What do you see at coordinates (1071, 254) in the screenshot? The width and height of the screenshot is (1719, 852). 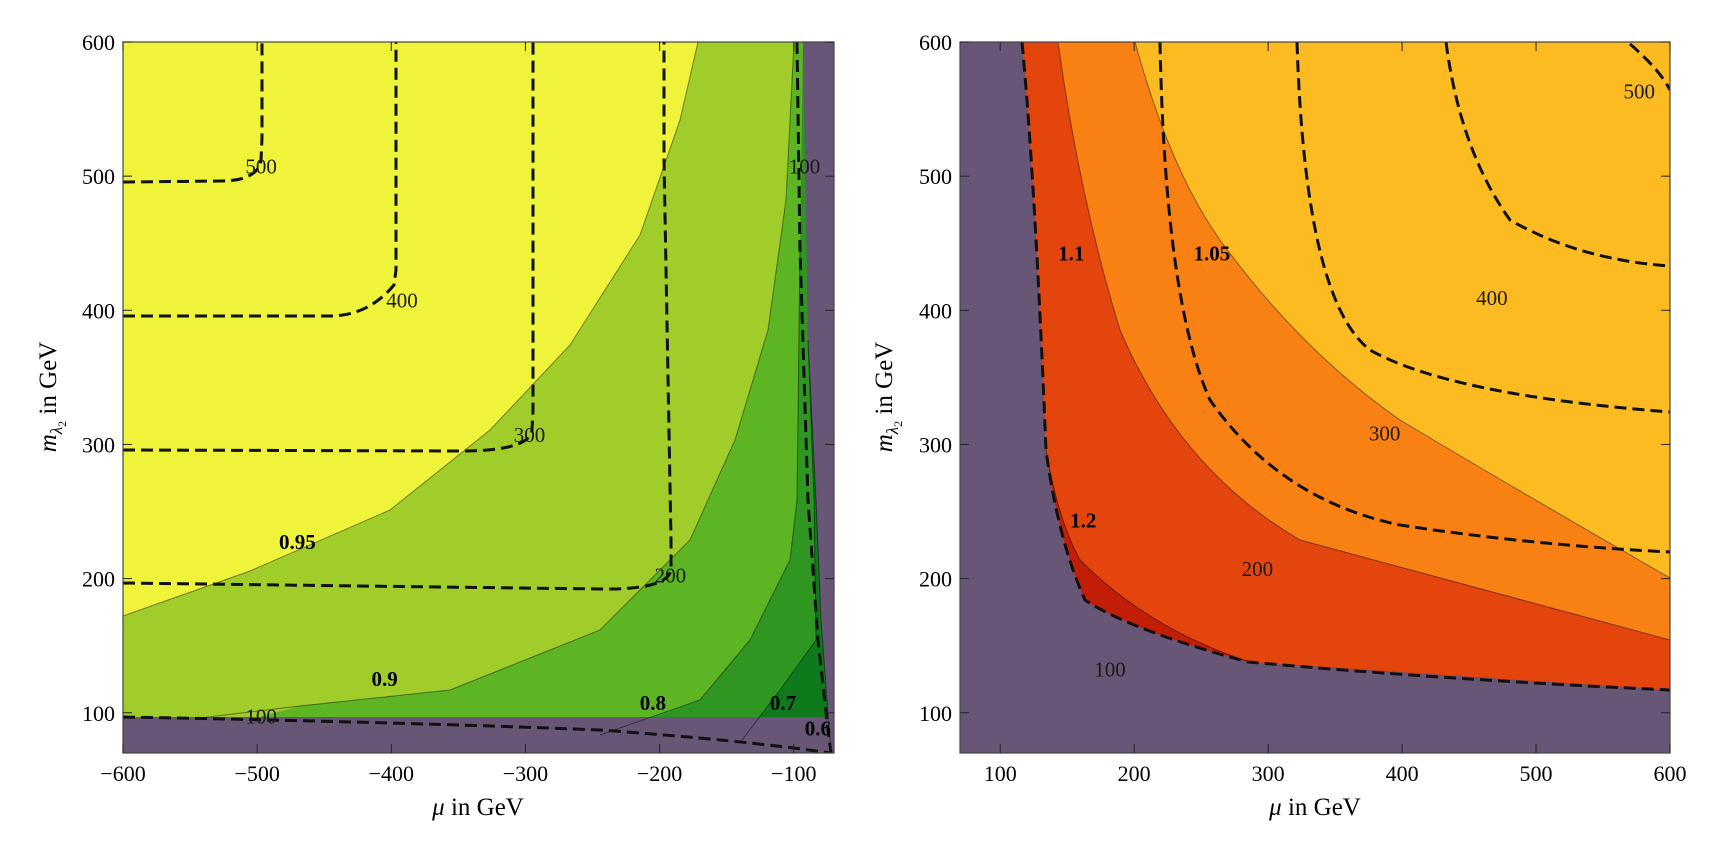 I see `right-region-label: 1.1` at bounding box center [1071, 254].